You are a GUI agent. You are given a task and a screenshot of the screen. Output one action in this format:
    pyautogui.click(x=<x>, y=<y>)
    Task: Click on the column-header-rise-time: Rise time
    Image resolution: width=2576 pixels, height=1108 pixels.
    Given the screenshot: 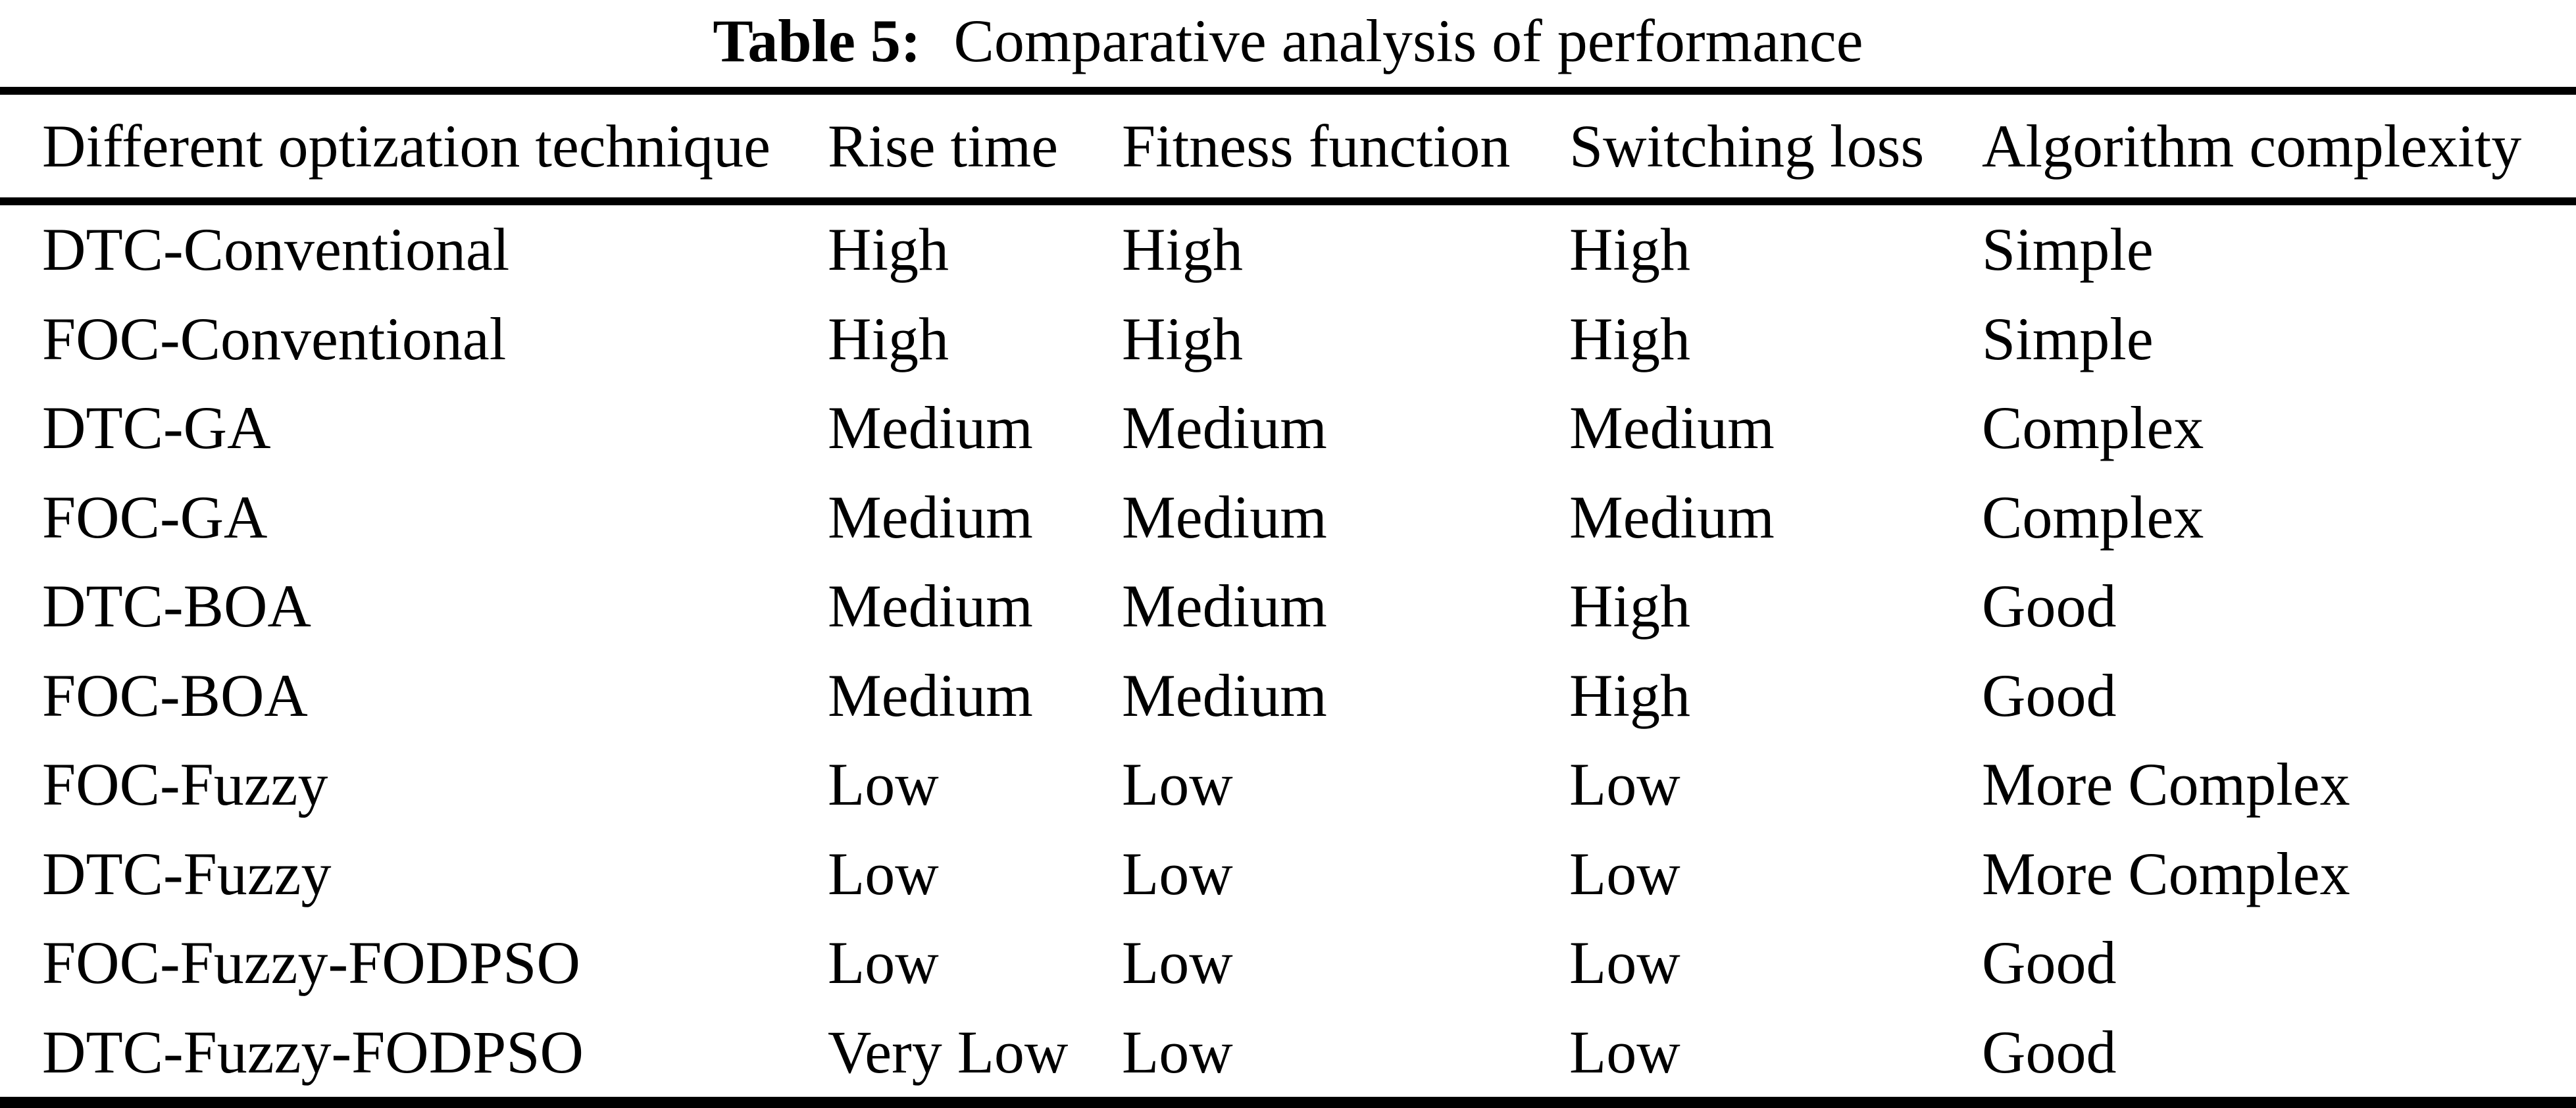 What is the action you would take?
    pyautogui.click(x=943, y=146)
    